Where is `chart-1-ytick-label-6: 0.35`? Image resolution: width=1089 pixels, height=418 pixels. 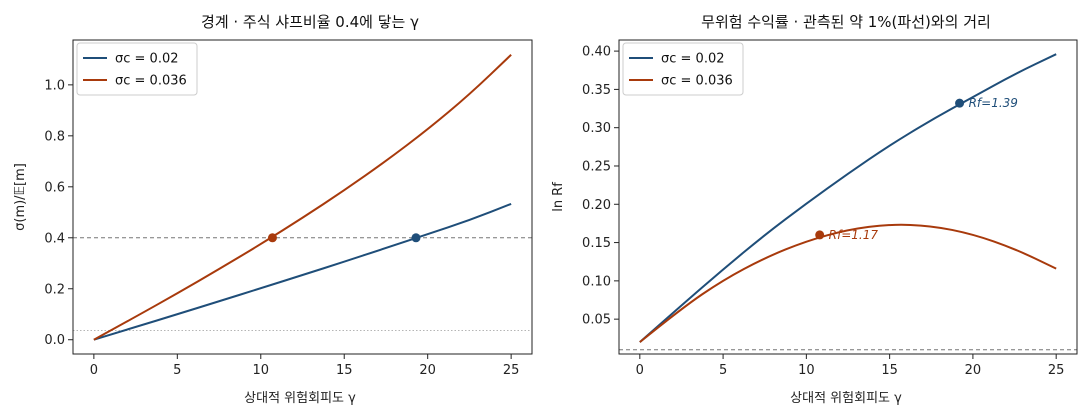 chart-1-ytick-label-6: 0.35 is located at coordinates (596, 90).